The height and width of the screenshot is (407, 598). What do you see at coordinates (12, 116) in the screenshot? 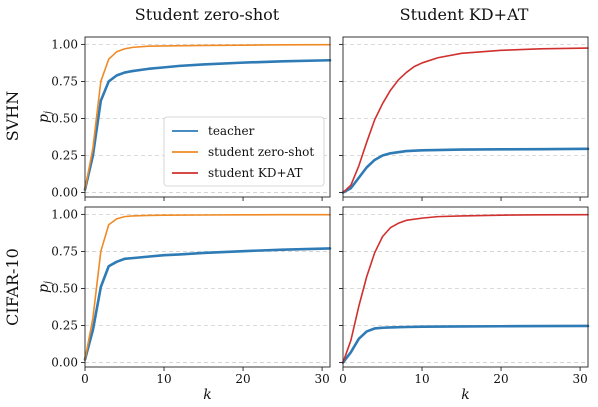
I see `row-label-top: SVHN` at bounding box center [12, 116].